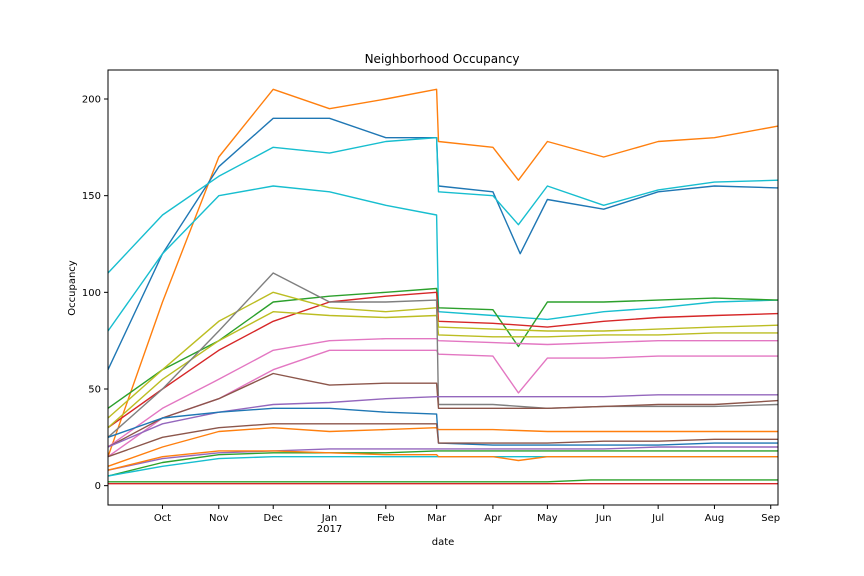 This screenshot has height=576, width=864. I want to click on x-tick-label: Mar, so click(437, 518).